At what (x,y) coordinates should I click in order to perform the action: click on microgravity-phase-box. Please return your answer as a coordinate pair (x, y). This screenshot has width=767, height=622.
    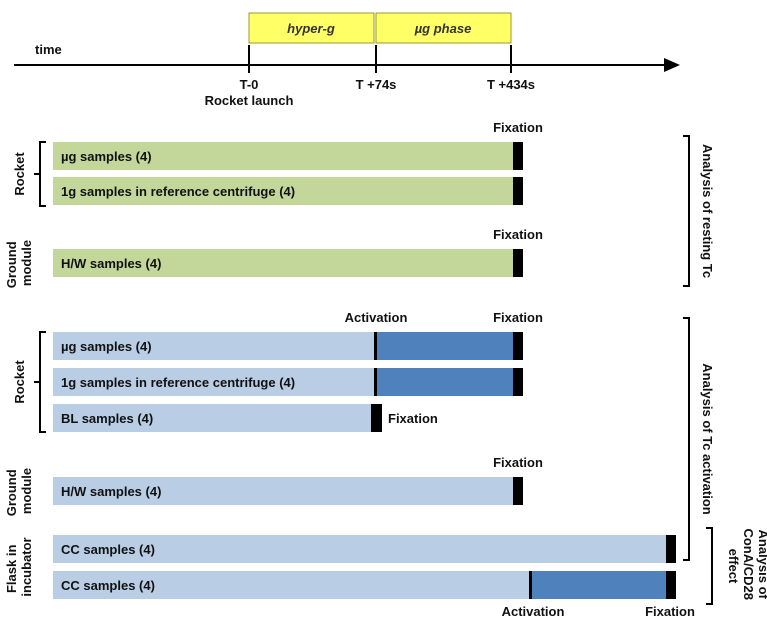
    Looking at the image, I should click on (443, 28).